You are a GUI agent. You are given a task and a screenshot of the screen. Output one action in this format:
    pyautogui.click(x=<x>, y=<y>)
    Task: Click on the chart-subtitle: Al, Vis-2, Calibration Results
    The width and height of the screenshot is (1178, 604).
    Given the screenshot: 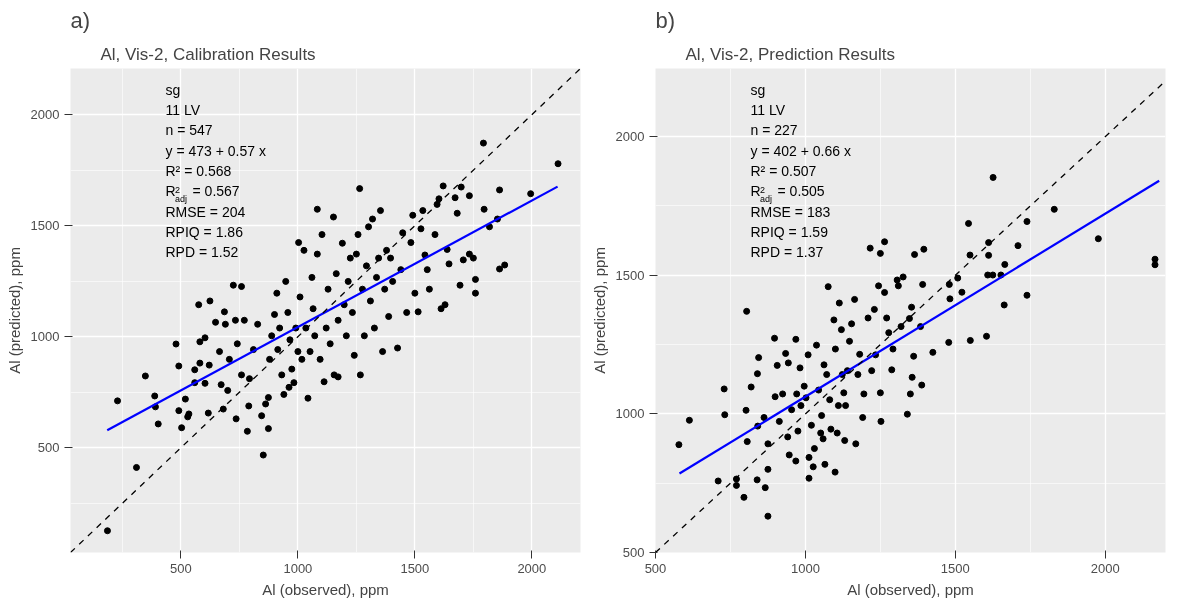 What is the action you would take?
    pyautogui.click(x=208, y=54)
    